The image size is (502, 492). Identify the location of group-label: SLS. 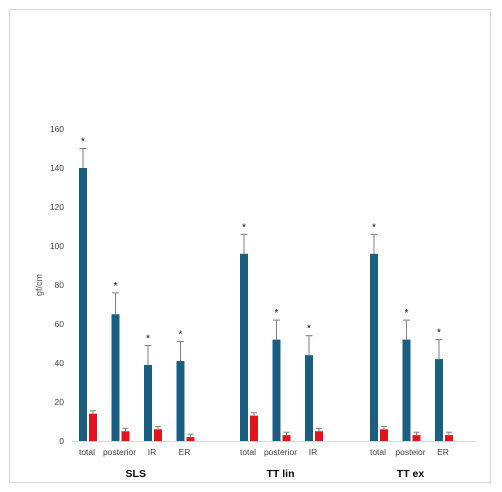
(136, 474).